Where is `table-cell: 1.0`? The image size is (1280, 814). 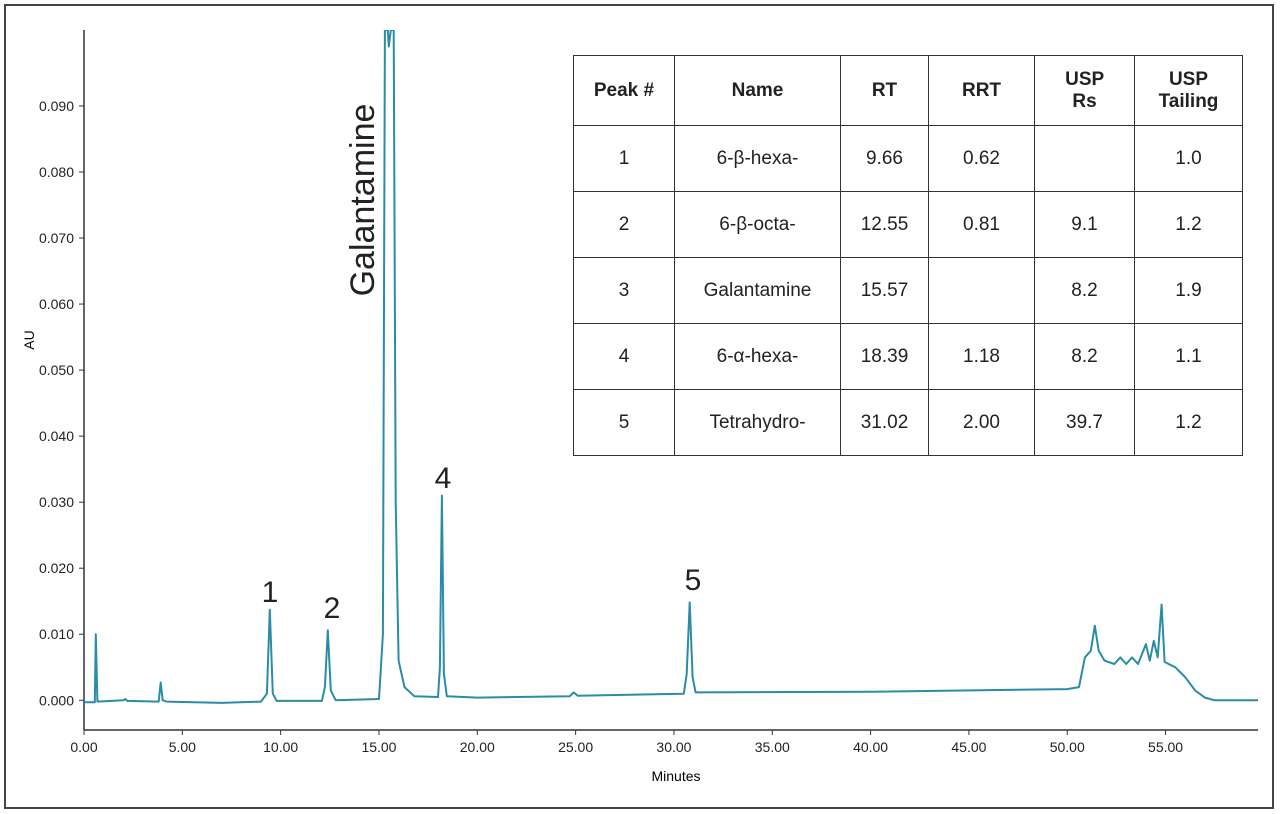 table-cell: 1.0 is located at coordinates (1188, 158).